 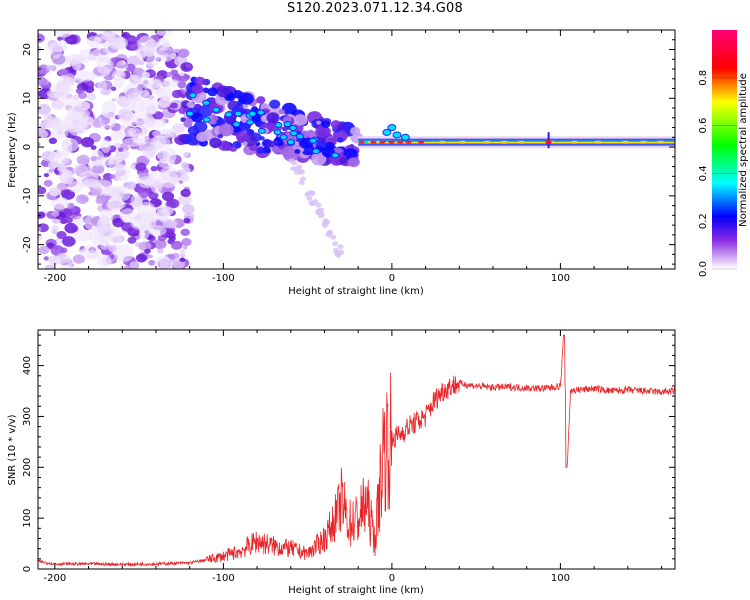 I want to click on colorbar-label: Normalized spectral amplitude, so click(x=743, y=150).